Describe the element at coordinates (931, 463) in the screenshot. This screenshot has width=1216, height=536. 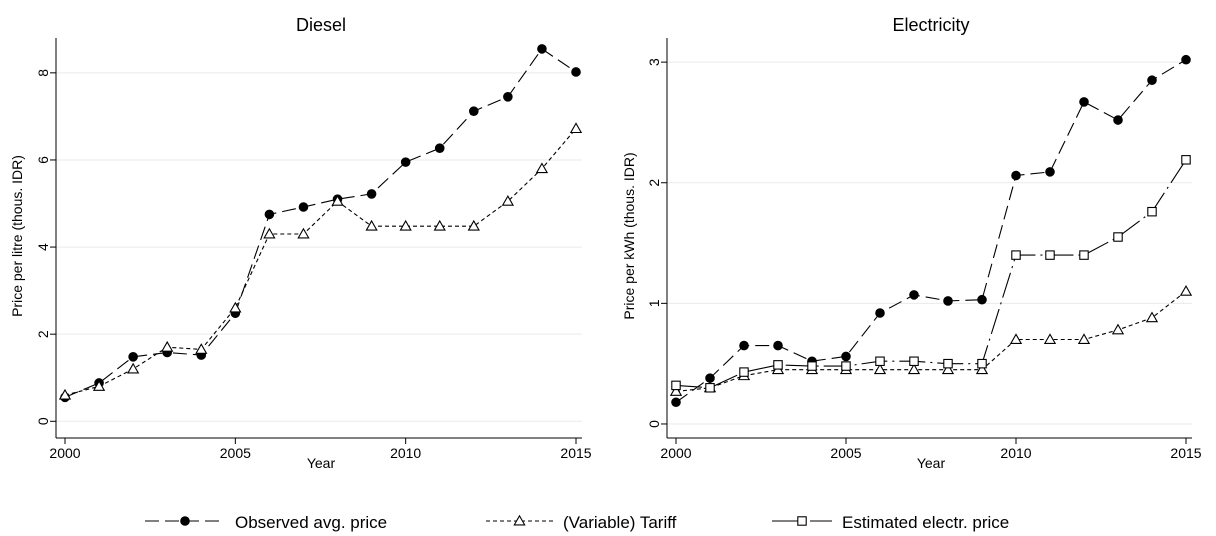
I see `electricity-x-axis-label: Year` at that location.